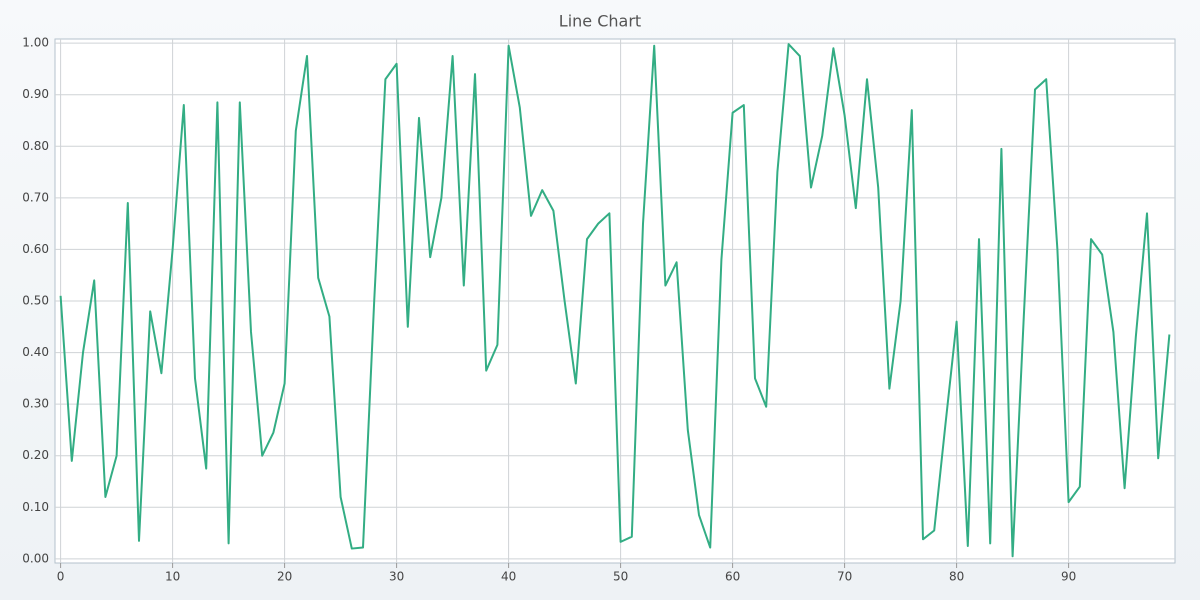 The width and height of the screenshot is (1200, 600). Describe the element at coordinates (956, 577) in the screenshot. I see `x-tick-label: 80` at that location.